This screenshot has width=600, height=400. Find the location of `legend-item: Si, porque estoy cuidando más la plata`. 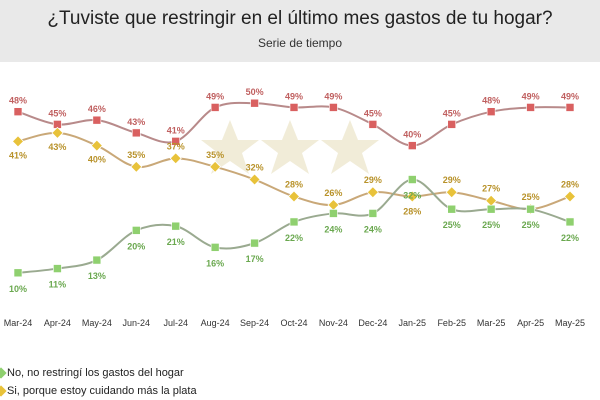

legend-item: Si, porque estoy cuidando más la plata is located at coordinates (98, 391).